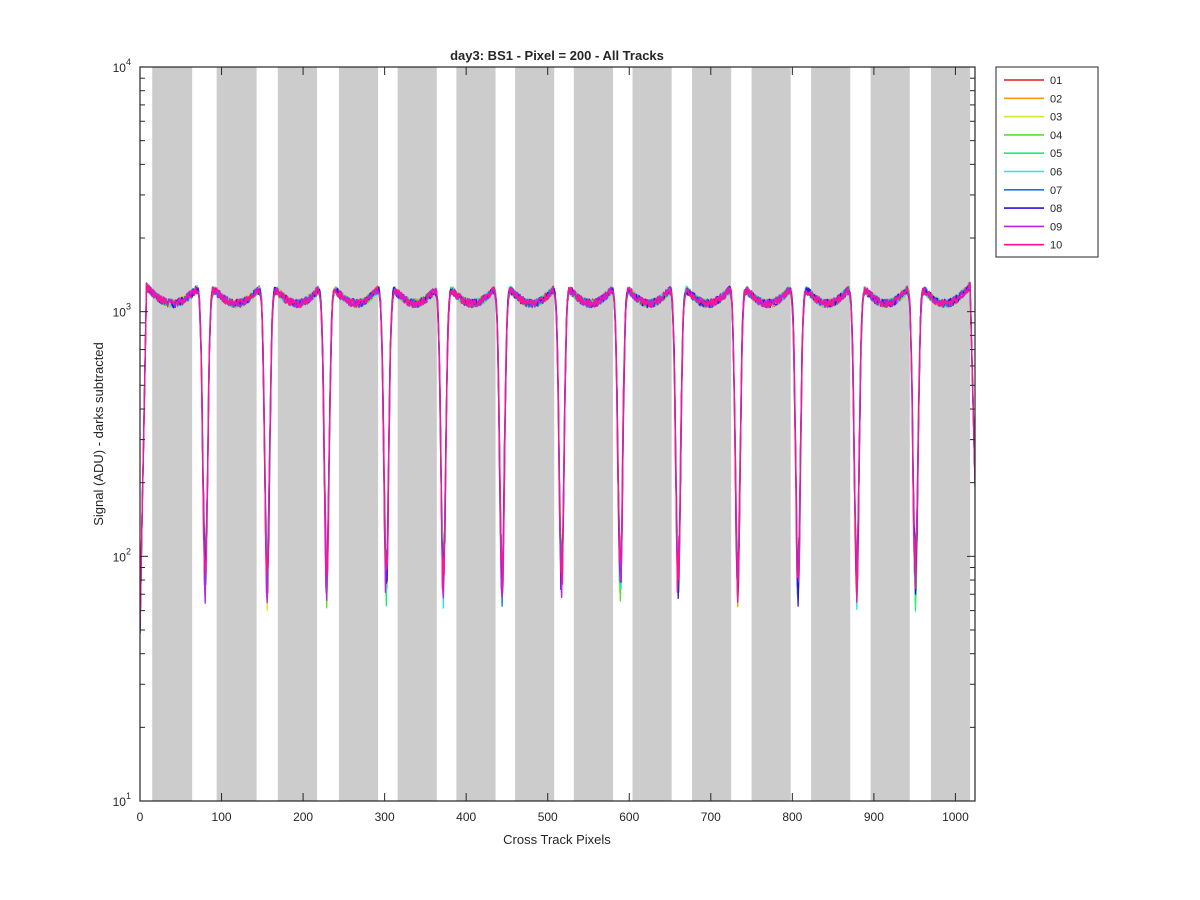  I want to click on y-tick-label-100: 10², so click(122, 555).